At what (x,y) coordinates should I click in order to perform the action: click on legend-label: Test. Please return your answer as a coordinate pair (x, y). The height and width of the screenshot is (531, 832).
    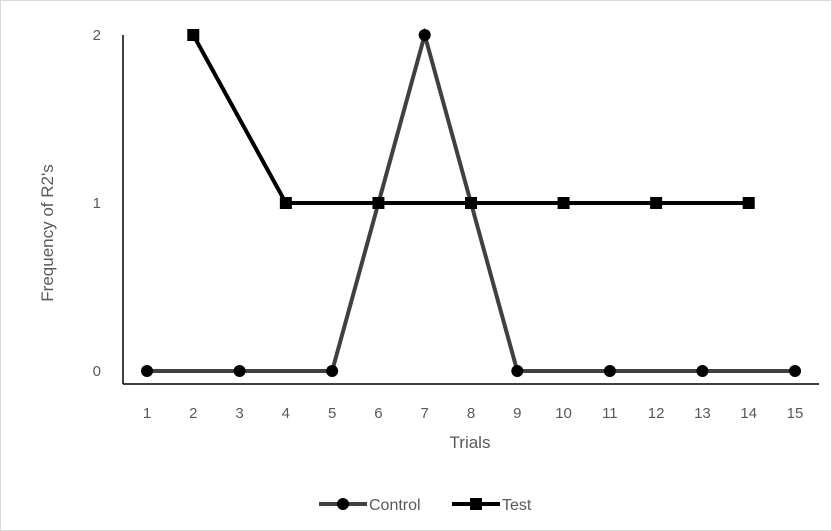
    Looking at the image, I should click on (517, 505).